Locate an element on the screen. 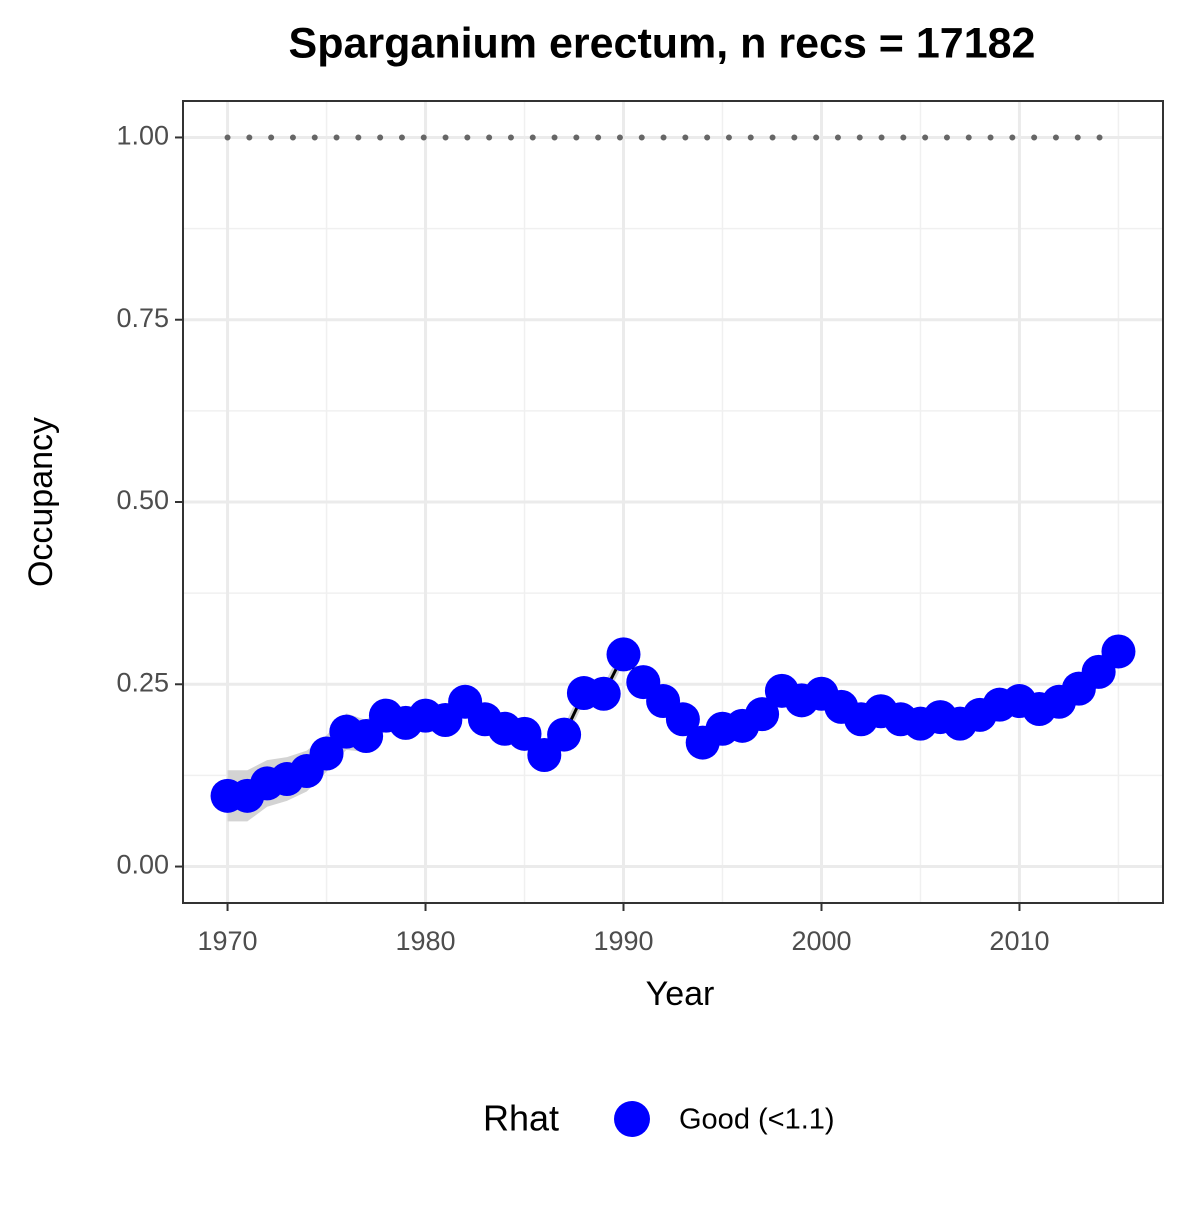 This screenshot has width=1200, height=1205. y-tick-label: 0.75 is located at coordinates (142, 318).